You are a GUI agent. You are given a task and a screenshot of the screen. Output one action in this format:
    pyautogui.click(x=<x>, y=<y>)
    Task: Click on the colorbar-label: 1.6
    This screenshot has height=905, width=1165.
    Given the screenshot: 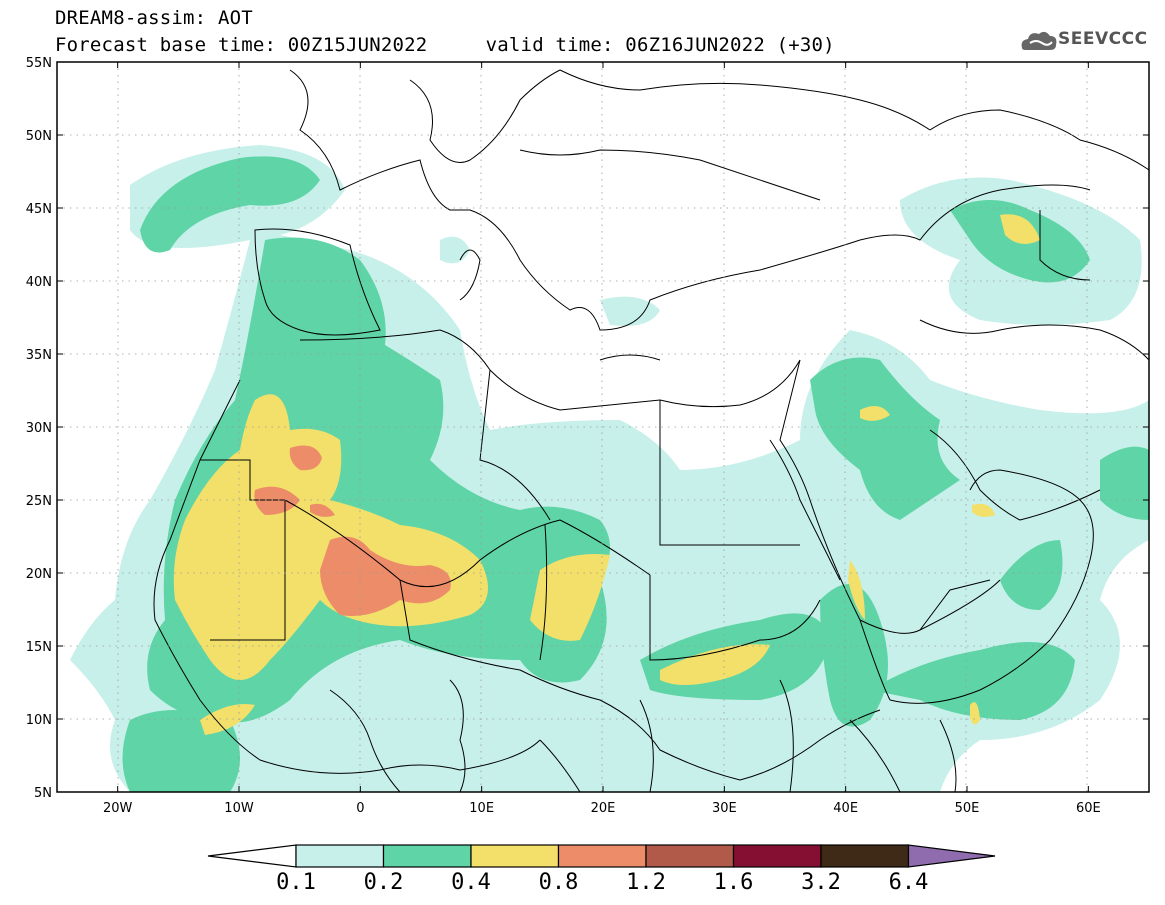 What is the action you would take?
    pyautogui.click(x=733, y=882)
    